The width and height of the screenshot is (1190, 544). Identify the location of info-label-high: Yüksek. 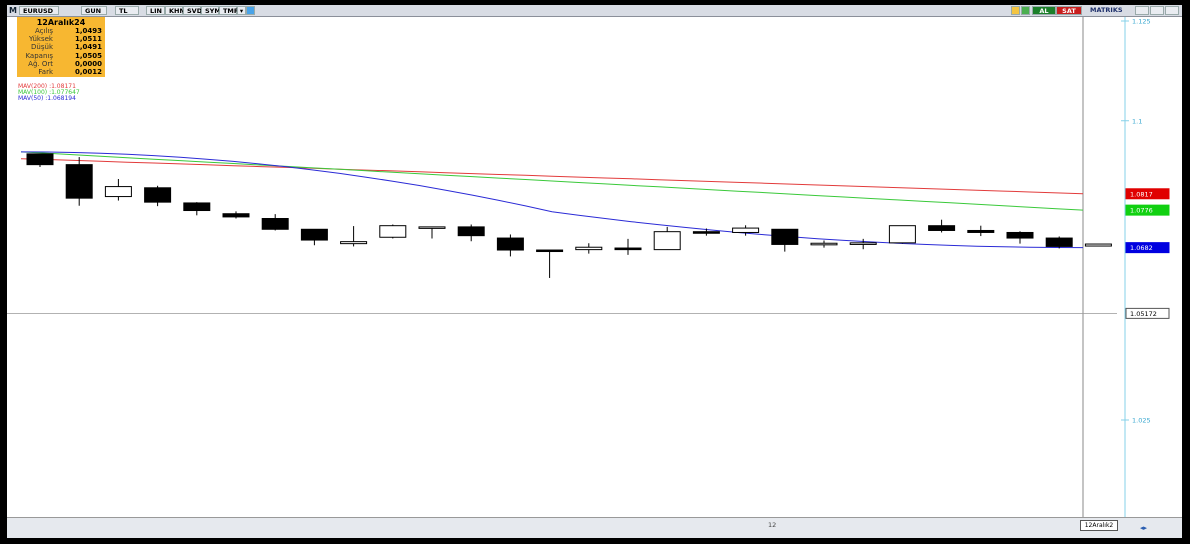
(41, 39).